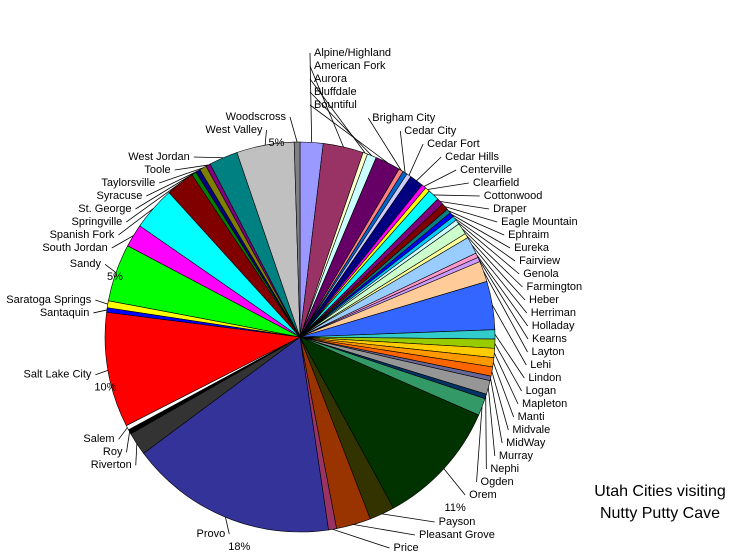 The height and width of the screenshot is (560, 743). Describe the element at coordinates (539, 222) in the screenshot. I see `slice-label: Eagle Mountain` at that location.